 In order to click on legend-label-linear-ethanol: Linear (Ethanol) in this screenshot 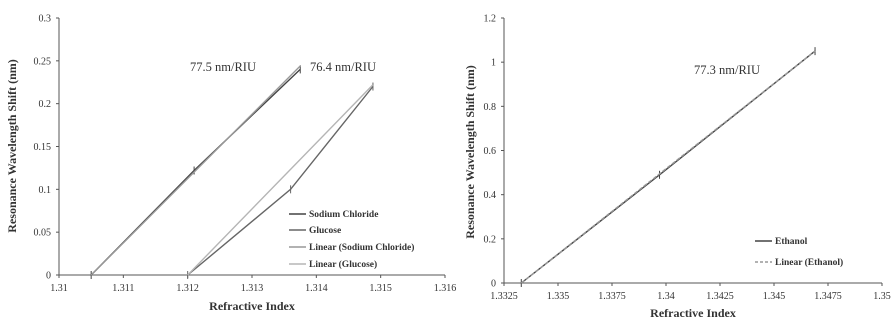, I will do `click(809, 262)`.